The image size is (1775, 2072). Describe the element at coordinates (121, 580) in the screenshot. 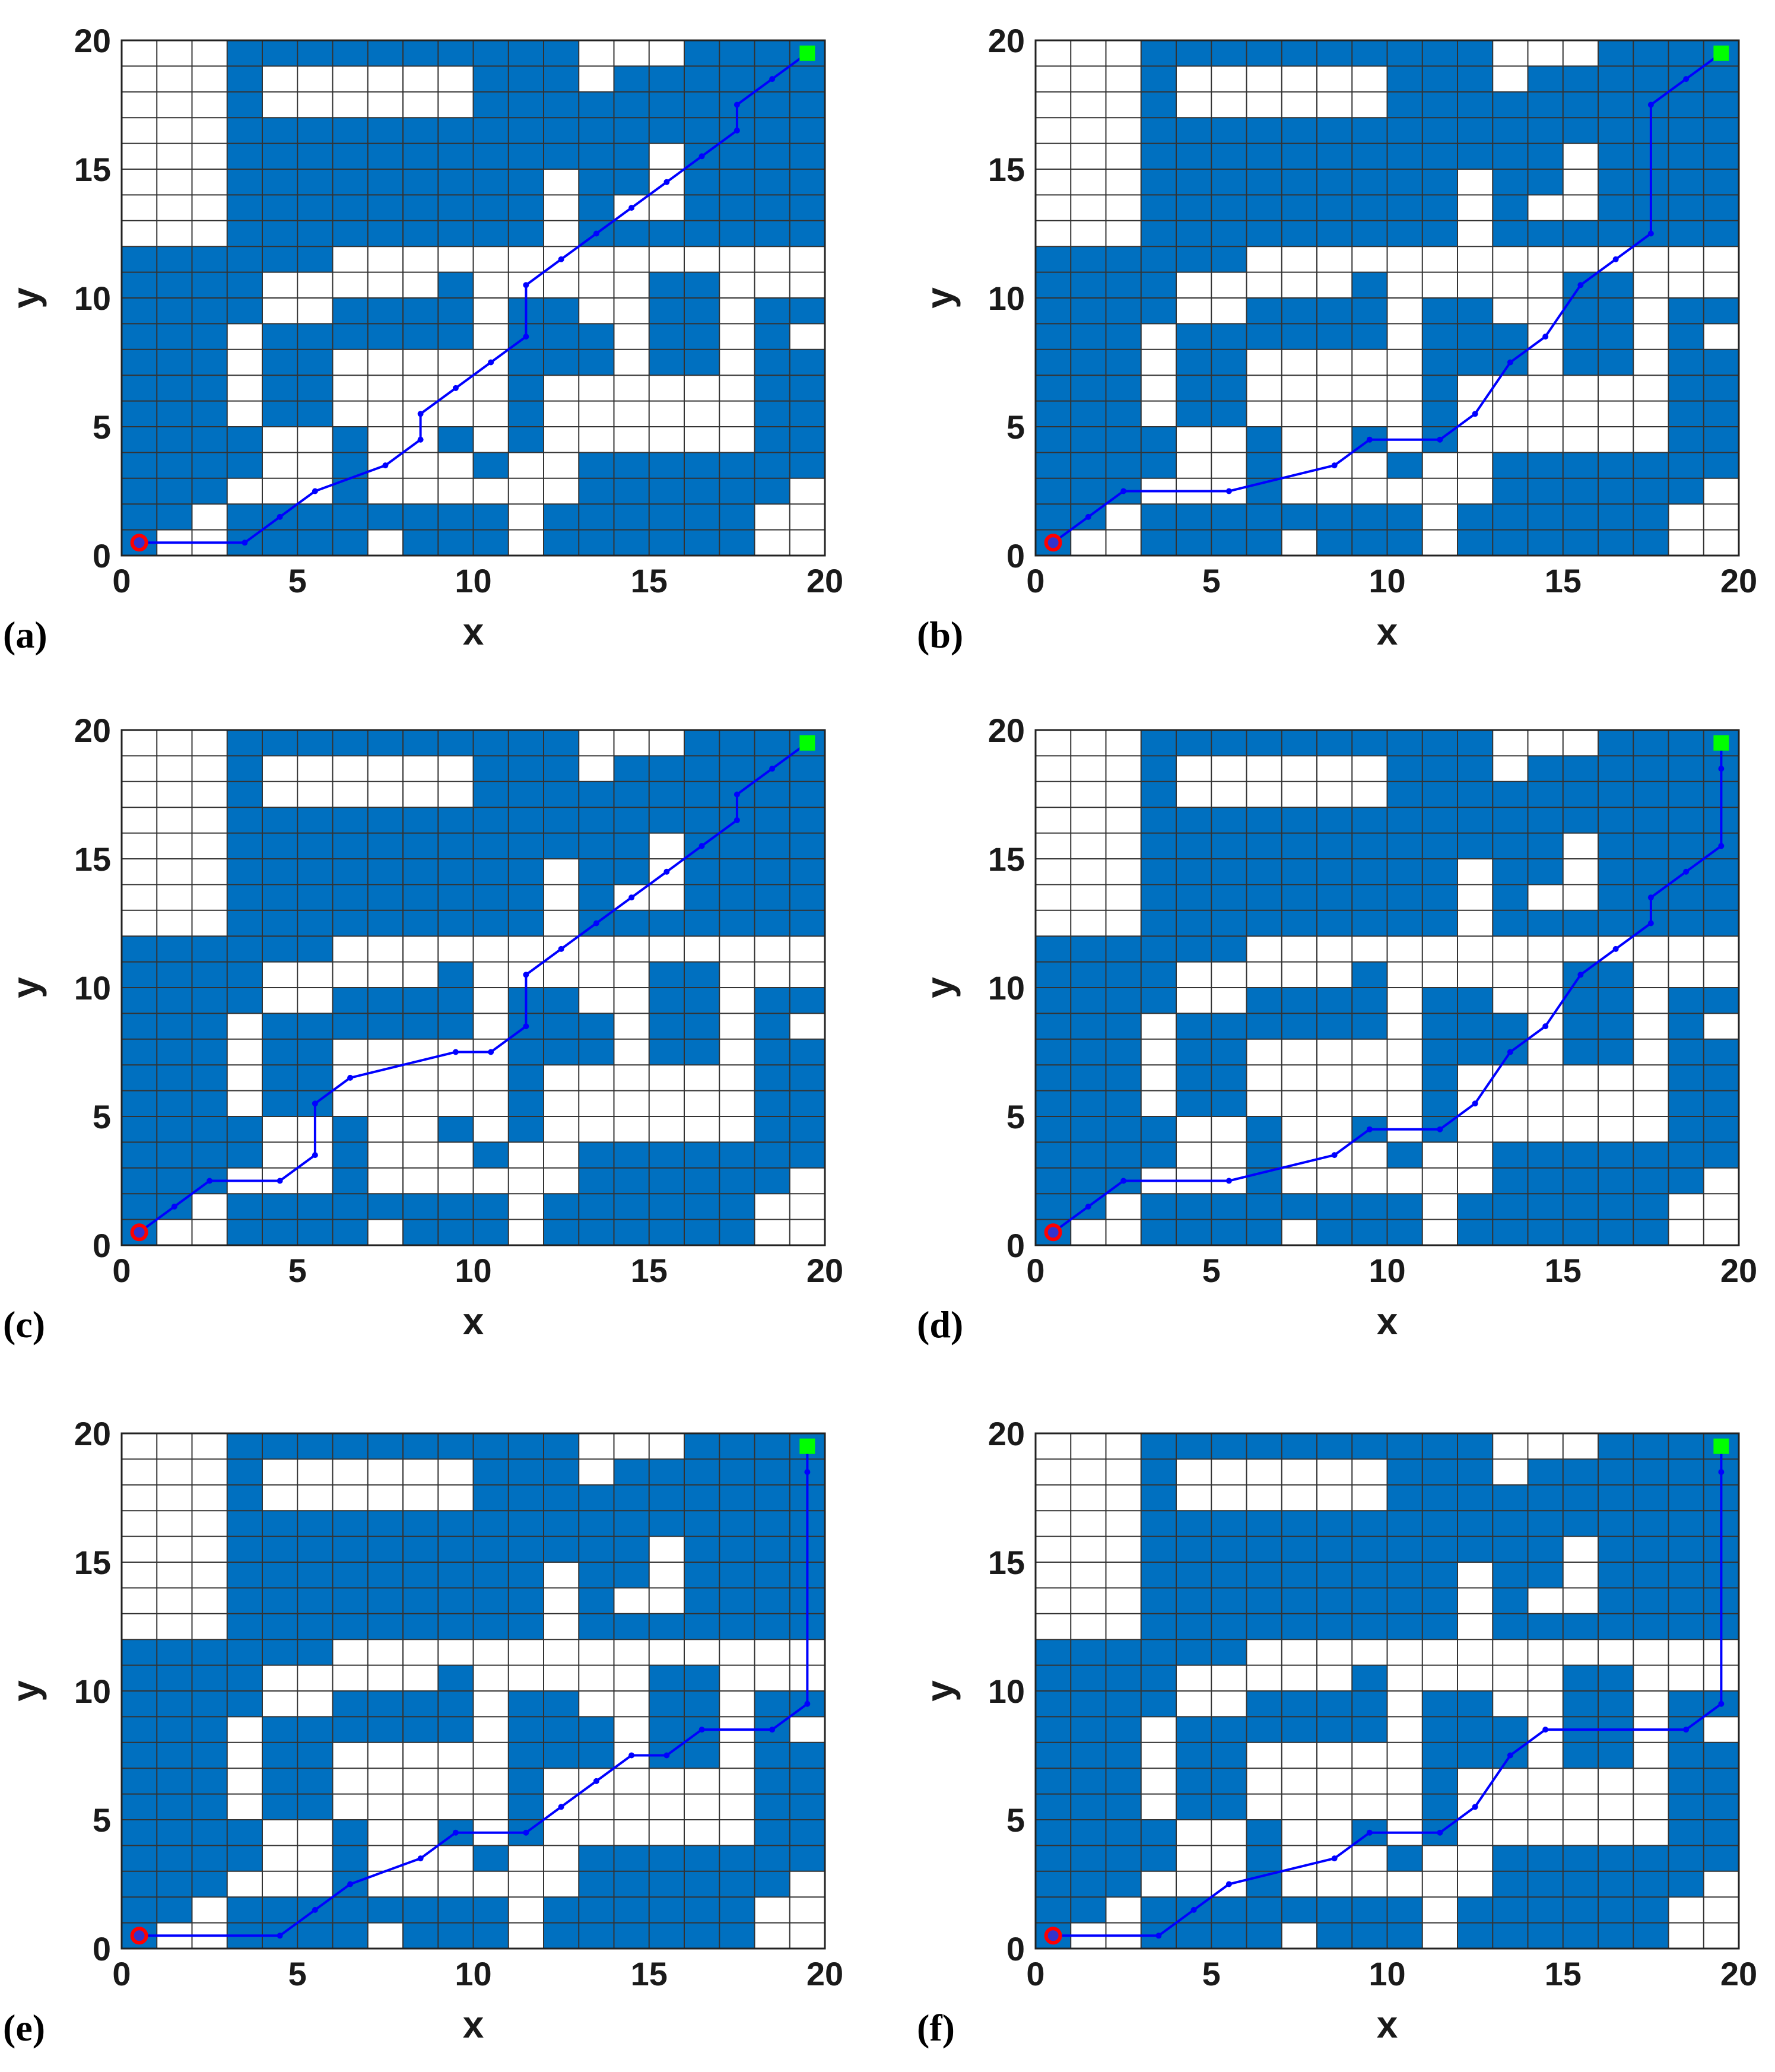

I see `x-tick-label: 0` at that location.